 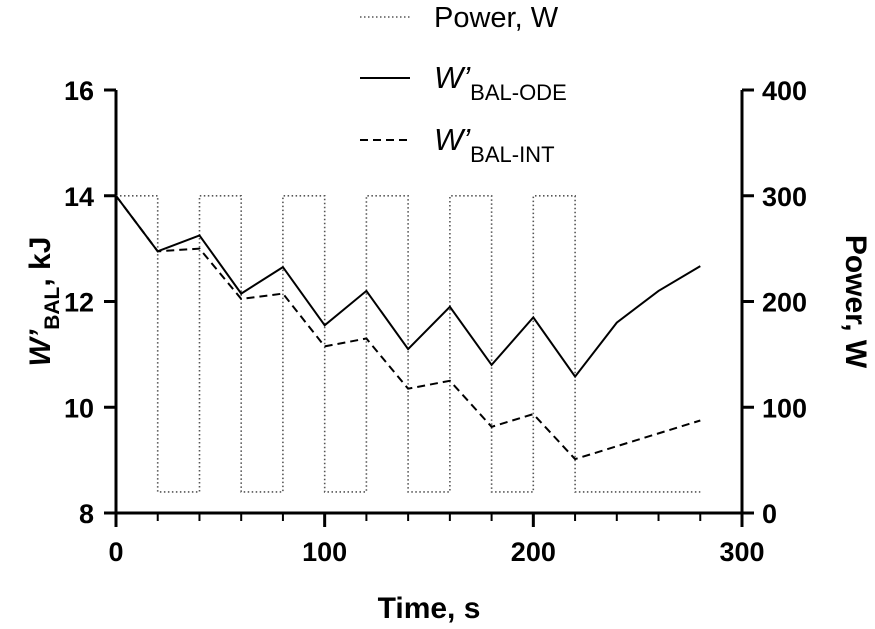 I want to click on left-y-tick-label: 10, so click(x=79, y=408).